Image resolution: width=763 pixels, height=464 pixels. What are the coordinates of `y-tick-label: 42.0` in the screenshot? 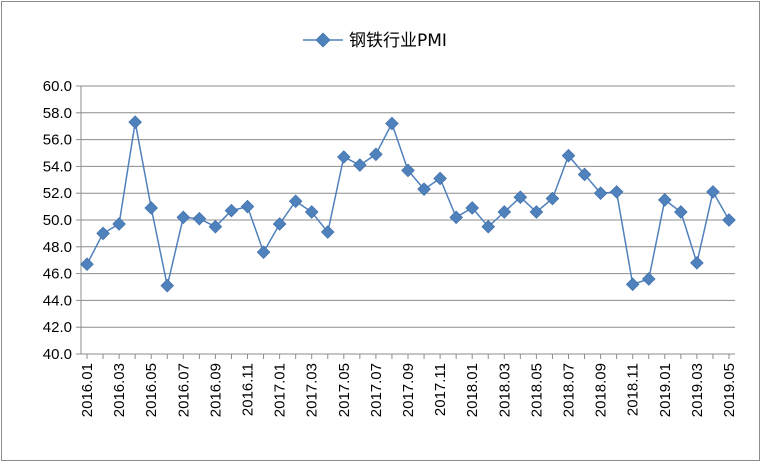 It's located at (57, 327).